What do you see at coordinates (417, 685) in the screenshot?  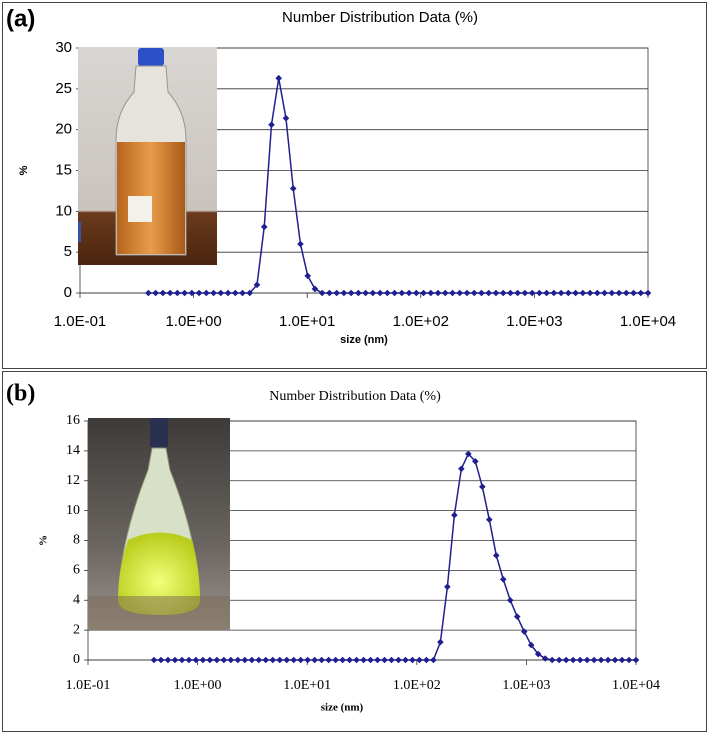 I see `x-tick-label: 1.0E+02` at bounding box center [417, 685].